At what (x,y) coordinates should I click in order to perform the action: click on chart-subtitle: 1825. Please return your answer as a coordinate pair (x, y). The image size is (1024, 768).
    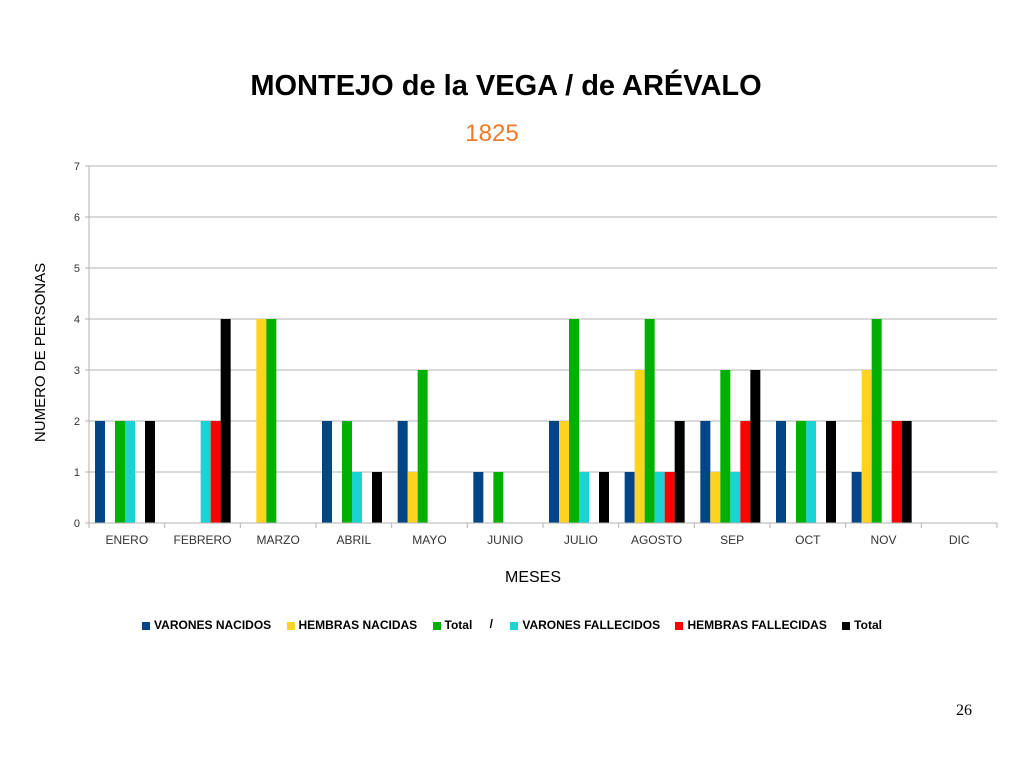
    Looking at the image, I should click on (492, 133).